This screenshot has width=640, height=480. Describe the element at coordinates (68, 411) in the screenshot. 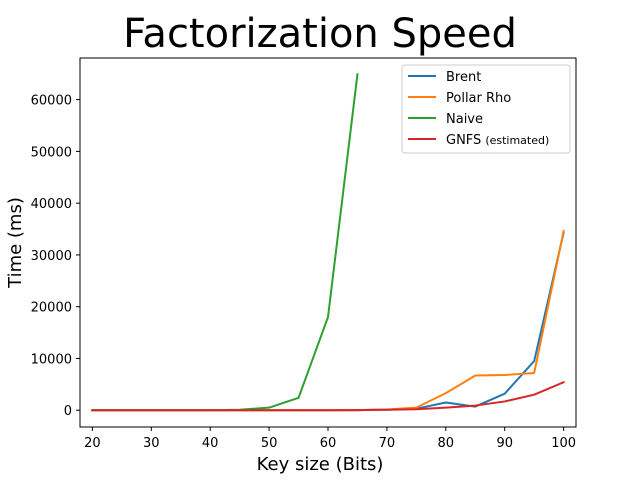

I see `y-tick-label-0: 0` at that location.